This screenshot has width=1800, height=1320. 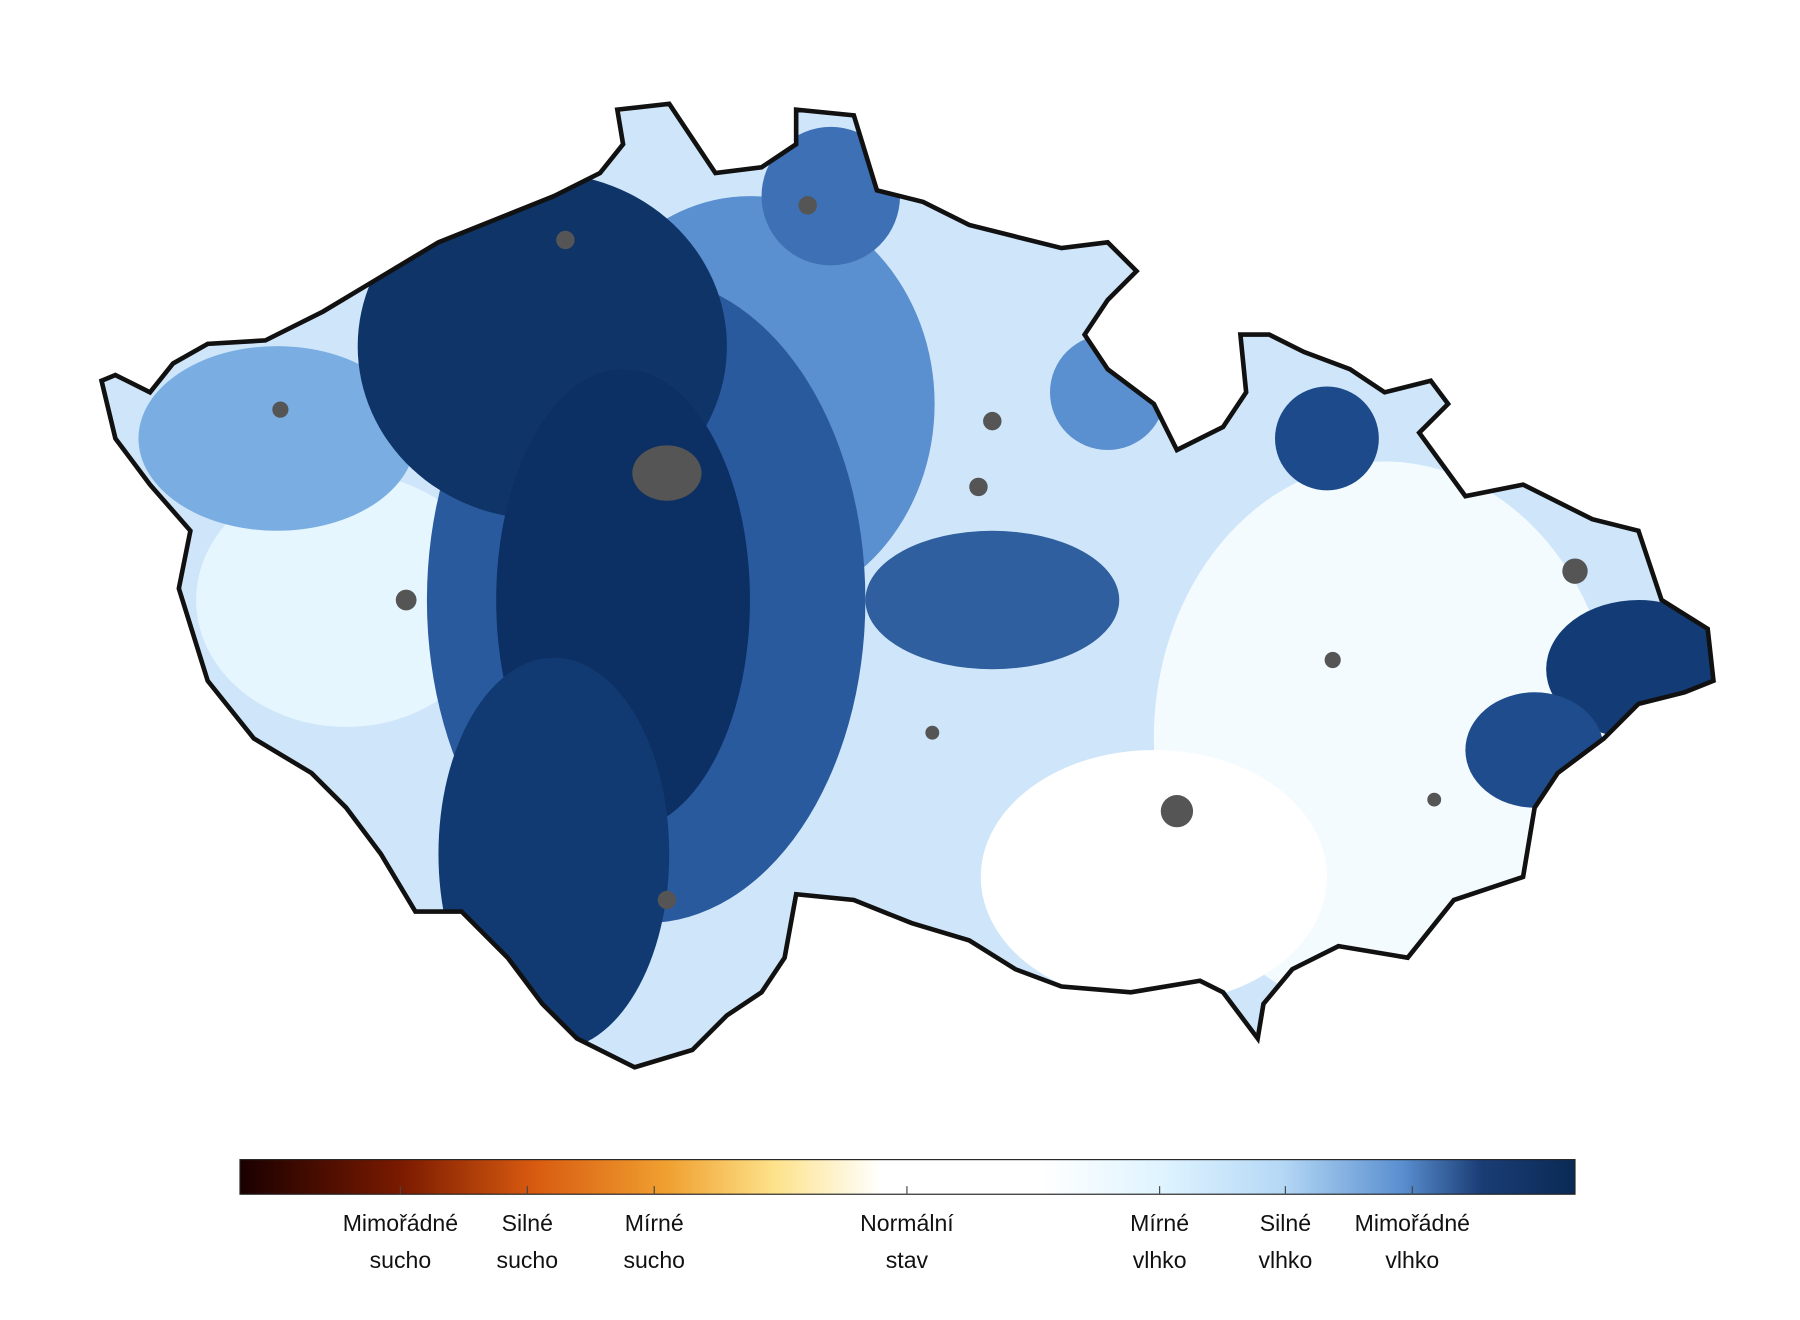 I want to click on legend-label: stav, so click(x=907, y=1260).